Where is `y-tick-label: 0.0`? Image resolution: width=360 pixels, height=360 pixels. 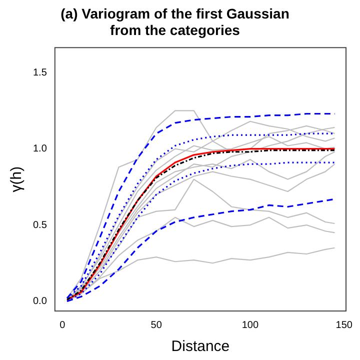 y-tick-label: 0.0 is located at coordinates (40, 301).